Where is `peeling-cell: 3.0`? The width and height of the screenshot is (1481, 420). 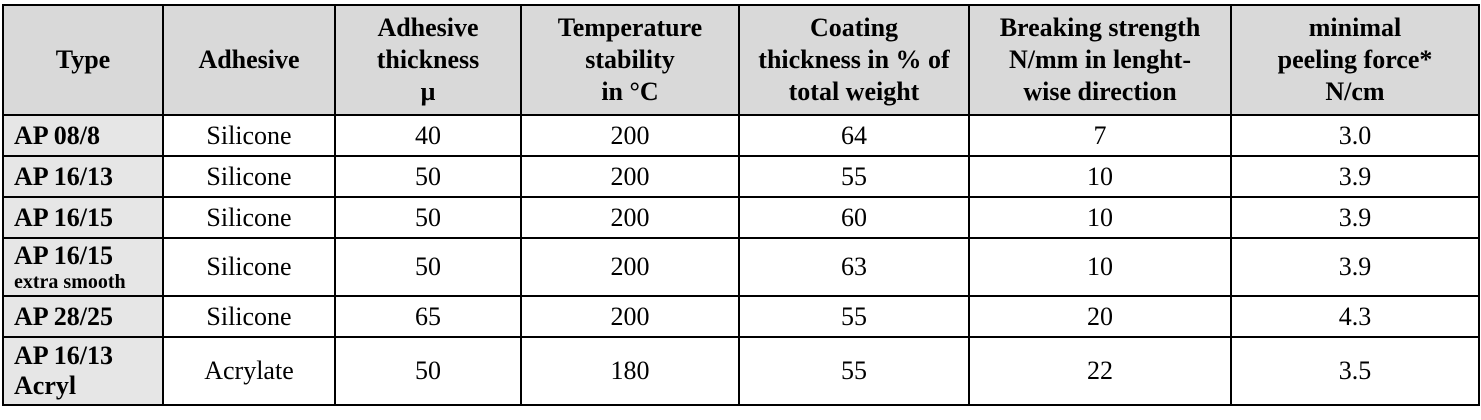 peeling-cell: 3.0 is located at coordinates (1355, 135).